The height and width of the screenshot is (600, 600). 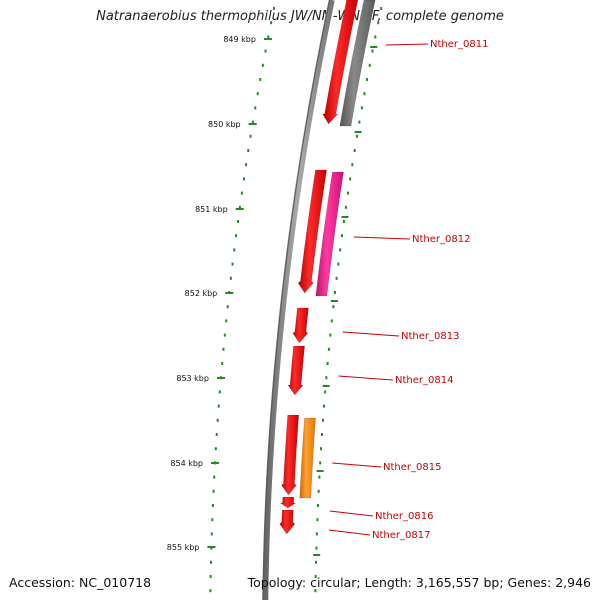 What do you see at coordinates (430, 336) in the screenshot?
I see `gene-label: Nther_0813` at bounding box center [430, 336].